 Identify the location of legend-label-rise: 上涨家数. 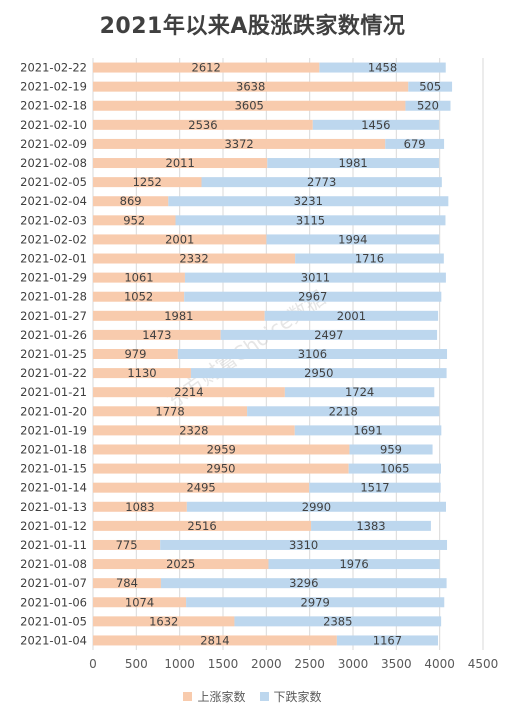
(221, 697).